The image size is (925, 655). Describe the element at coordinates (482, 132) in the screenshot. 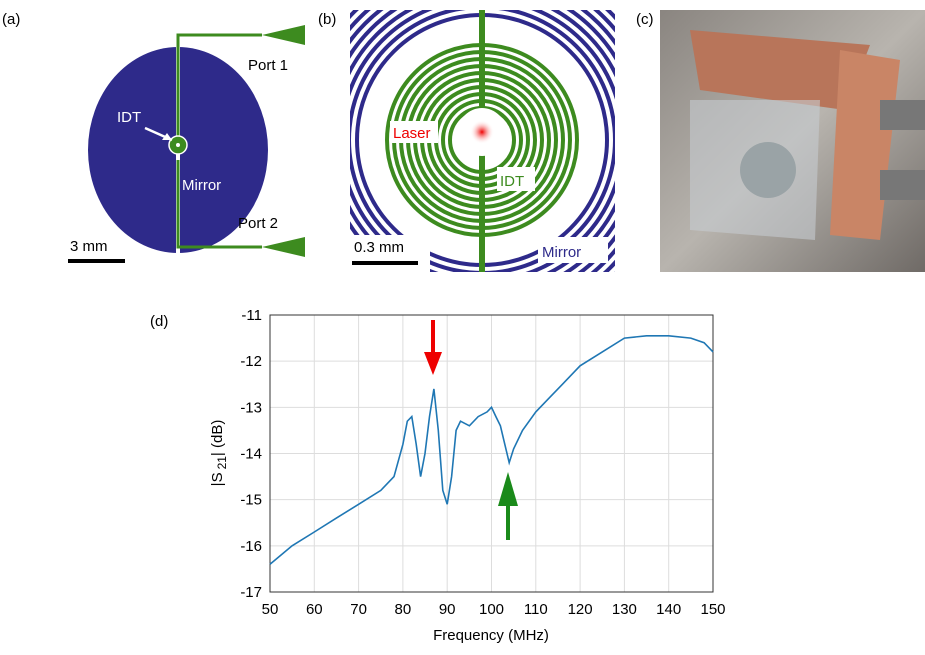

I see `laser-spot` at that location.